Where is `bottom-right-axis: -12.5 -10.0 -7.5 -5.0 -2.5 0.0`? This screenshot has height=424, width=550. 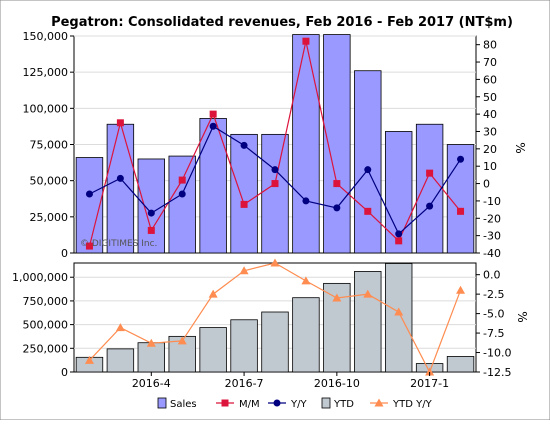 bottom-right-axis: -12.5 -10.0 -7.5 -5.0 -2.5 0.0 is located at coordinates (493, 324).